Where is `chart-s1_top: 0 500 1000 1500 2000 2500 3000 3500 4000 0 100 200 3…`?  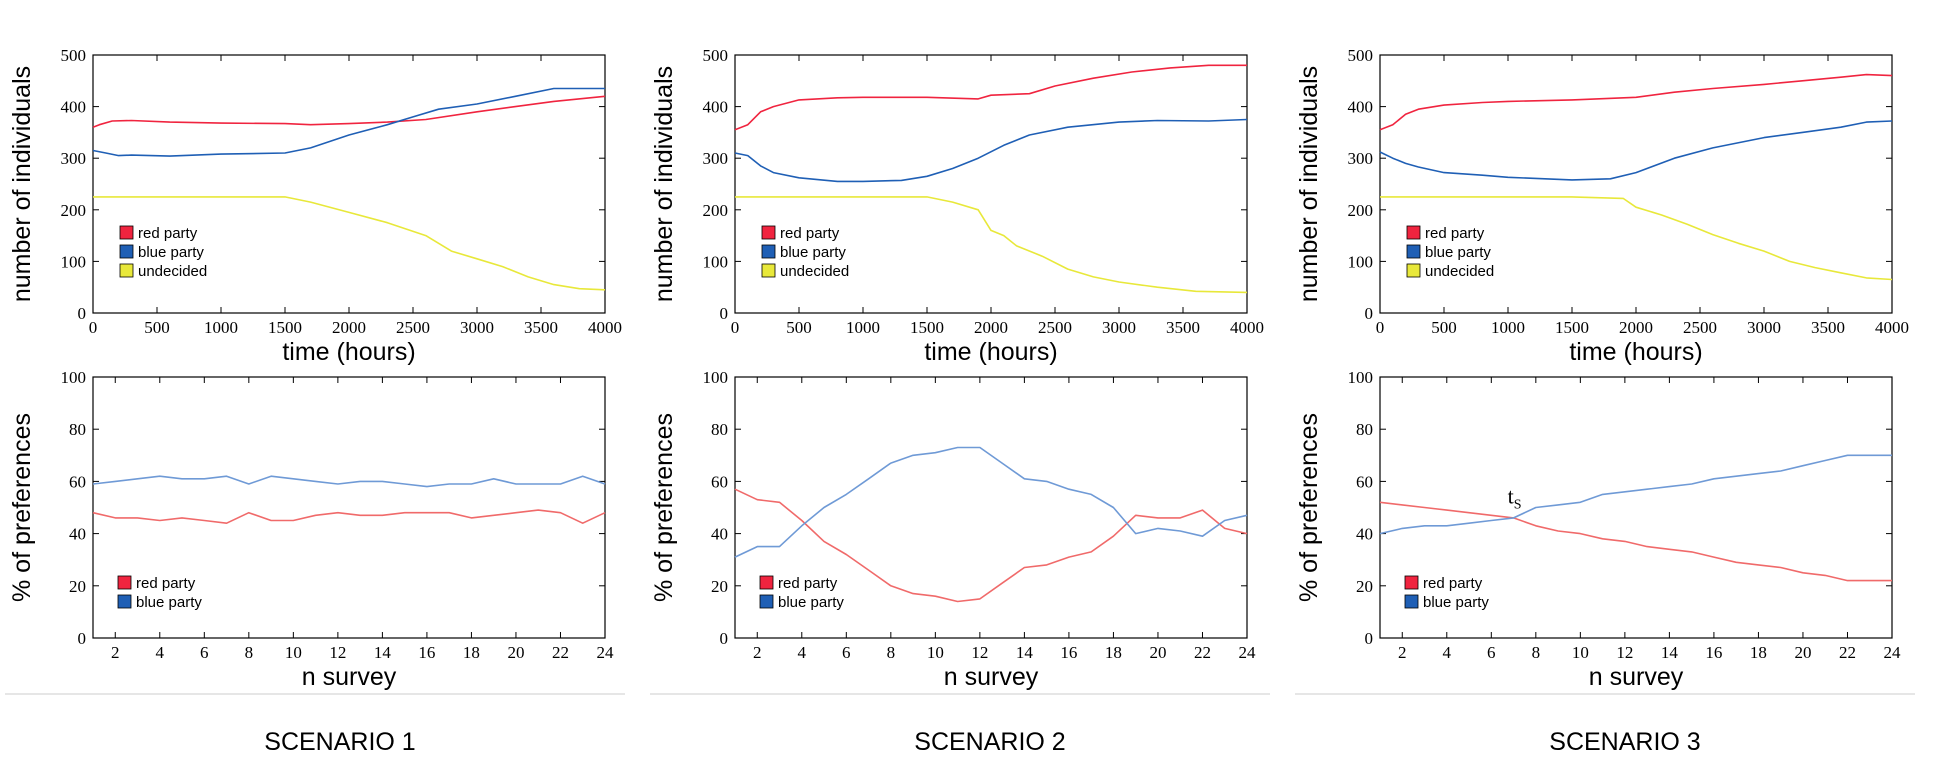 chart-s1_top: 0 500 1000 1500 2000 2500 3000 3500 4000 0 100 200 3… is located at coordinates (315, 206).